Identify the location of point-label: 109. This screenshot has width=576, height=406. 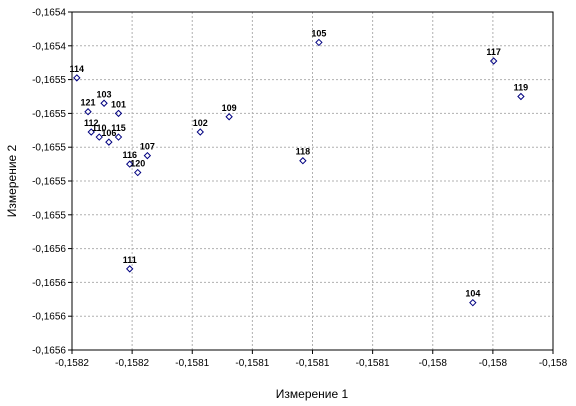
(229, 108).